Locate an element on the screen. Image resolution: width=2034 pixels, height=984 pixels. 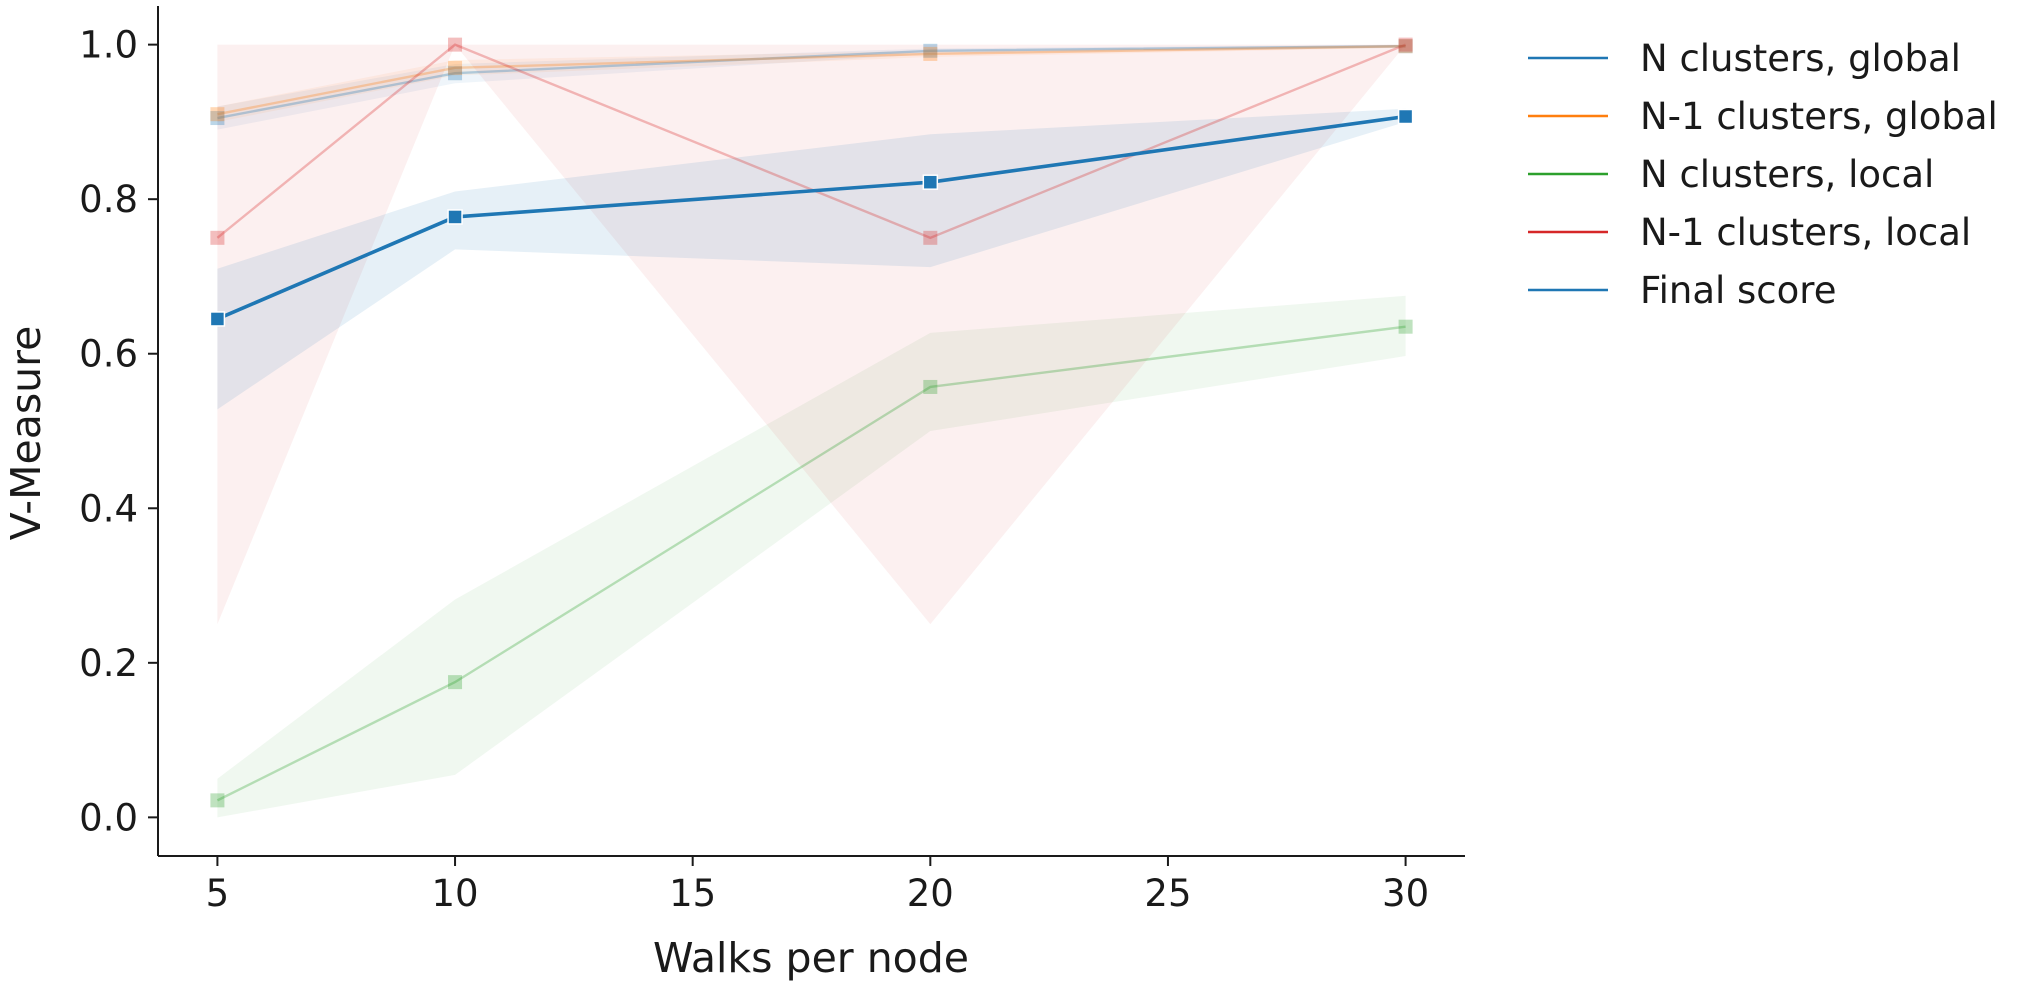
ci-band-n-clusters-global is located at coordinates (811, 87).